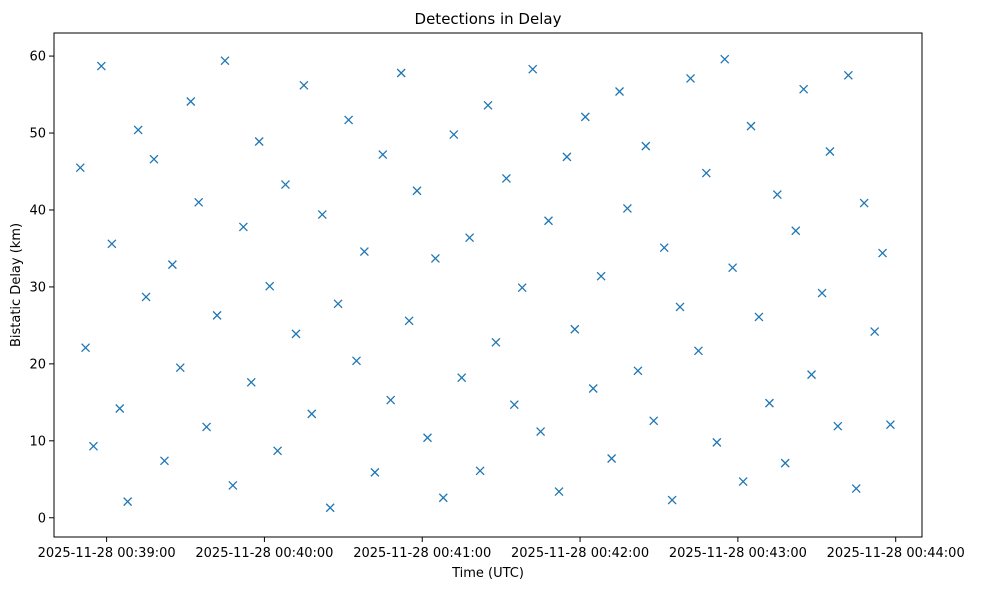 This screenshot has width=988, height=590. What do you see at coordinates (422, 553) in the screenshot?
I see `x-tick-label: 2025-11-28 00:41:00` at bounding box center [422, 553].